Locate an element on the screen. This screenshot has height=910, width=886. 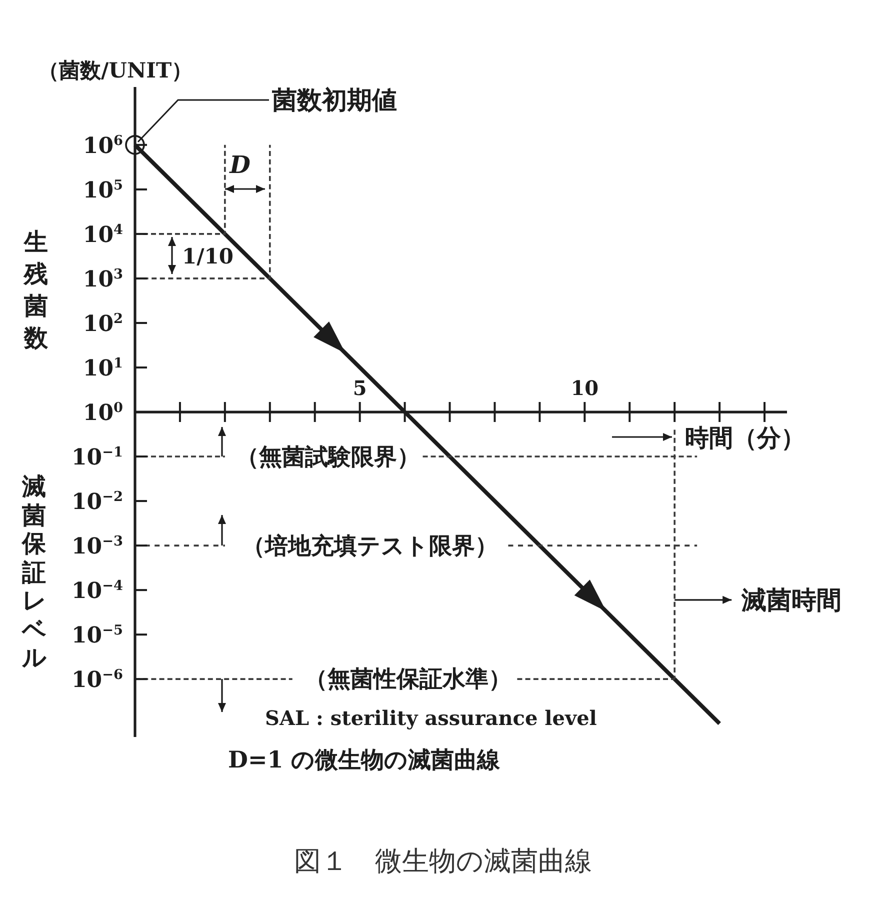
annotation: 滅菌時間 is located at coordinates (792, 599).